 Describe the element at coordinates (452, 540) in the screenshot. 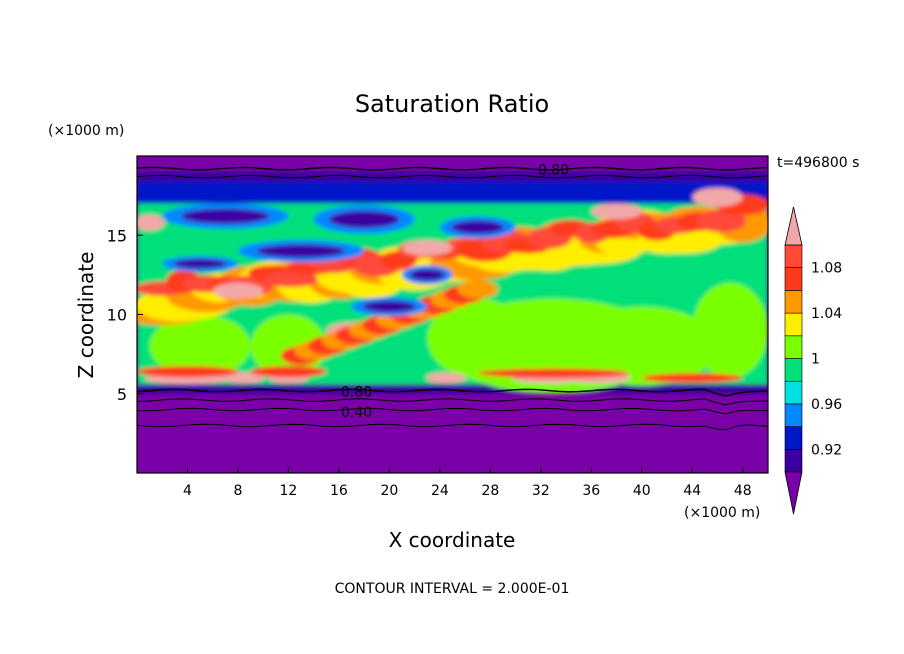

I see `x-axis-label: X coordinate` at that location.